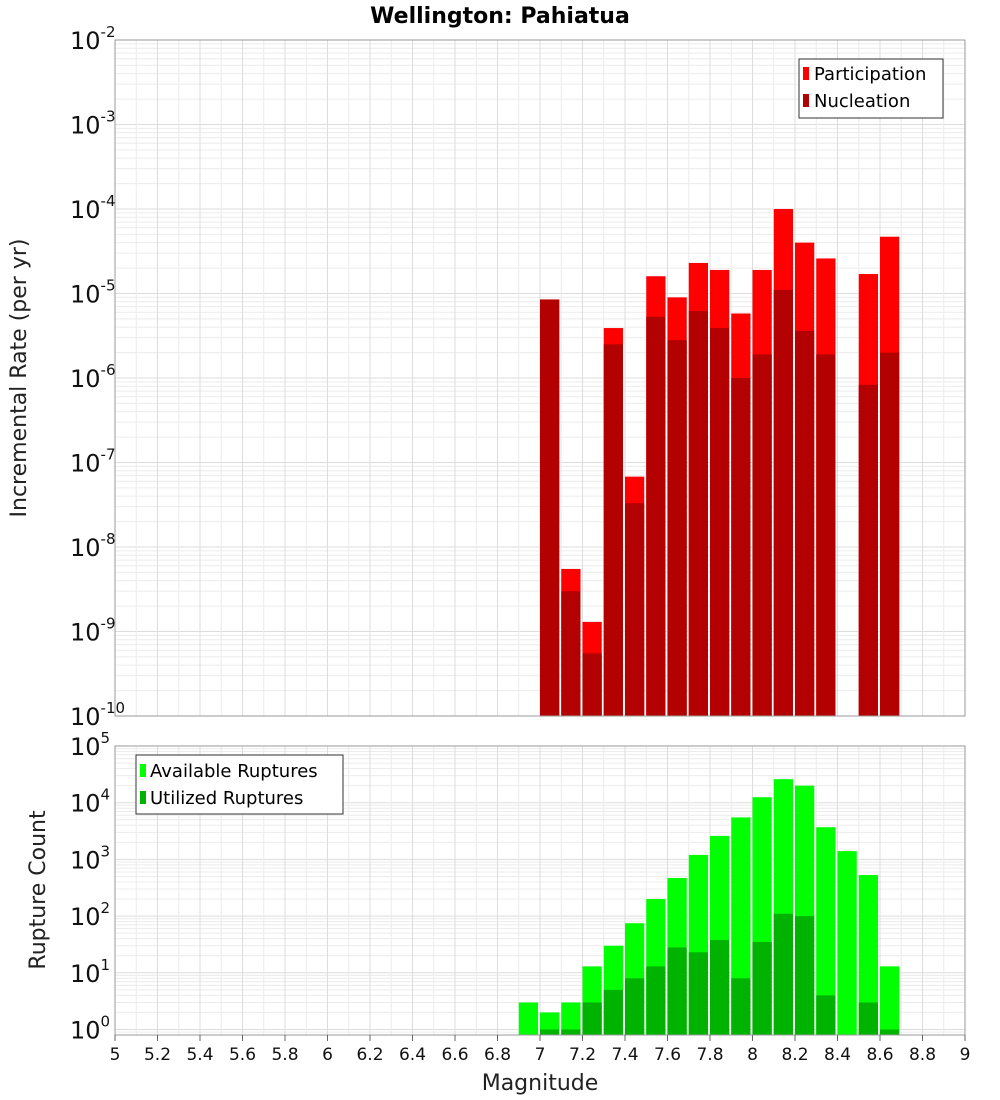 This screenshot has width=1000, height=1100. What do you see at coordinates (143, 797) in the screenshot?
I see `legend-utilized-ruptures-swatch` at bounding box center [143, 797].